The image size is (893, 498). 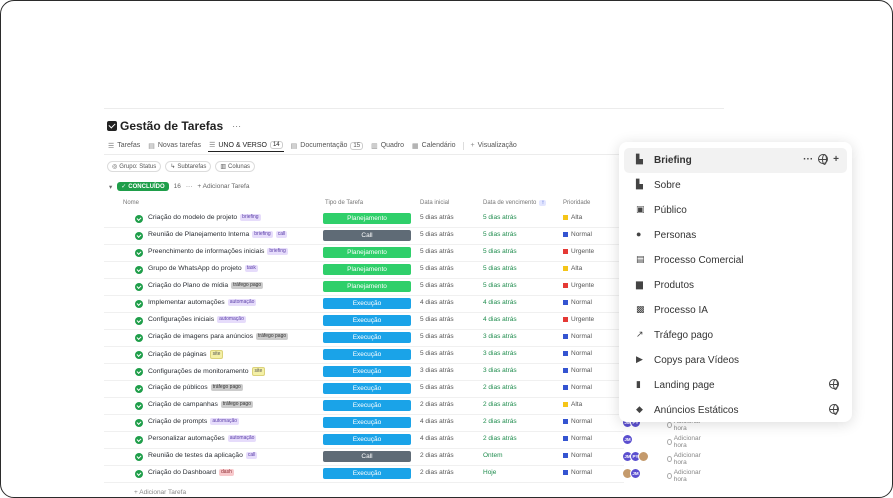 I want to click on filter-chip-1: ↳ Subtarefas, so click(x=188, y=166).